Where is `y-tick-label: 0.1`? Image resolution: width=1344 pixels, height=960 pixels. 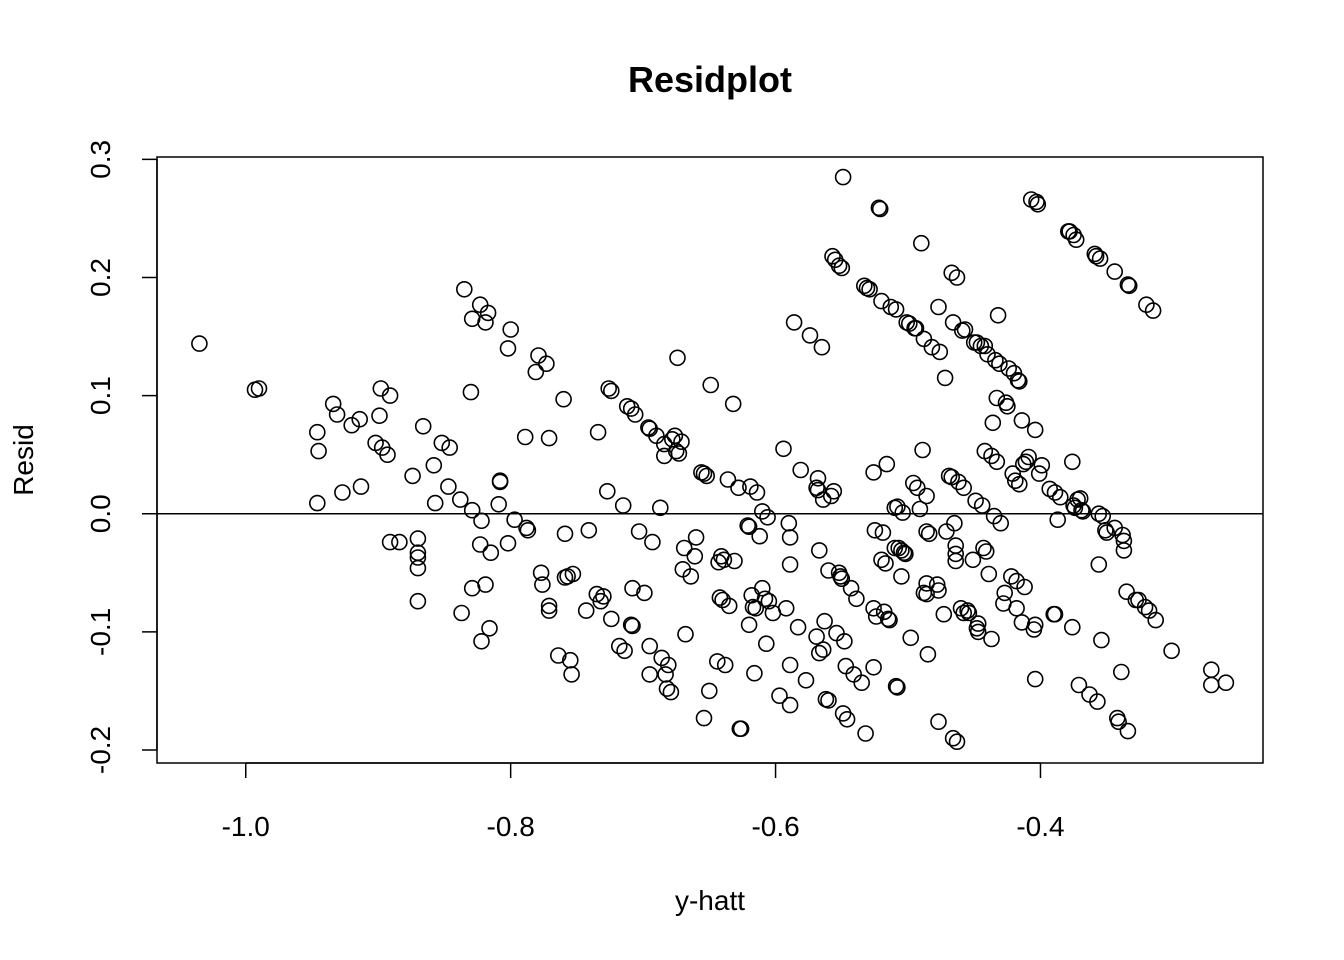
y-tick-label: 0.1 is located at coordinates (100, 395).